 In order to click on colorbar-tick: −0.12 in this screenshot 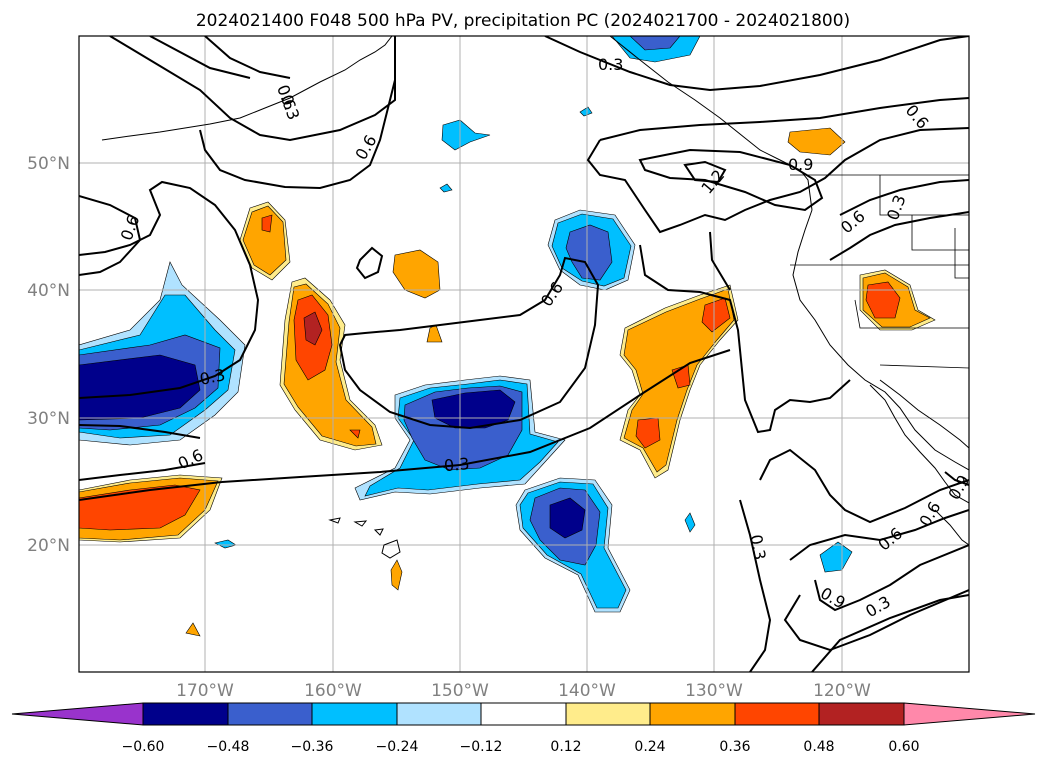, I will do `click(481, 747)`.